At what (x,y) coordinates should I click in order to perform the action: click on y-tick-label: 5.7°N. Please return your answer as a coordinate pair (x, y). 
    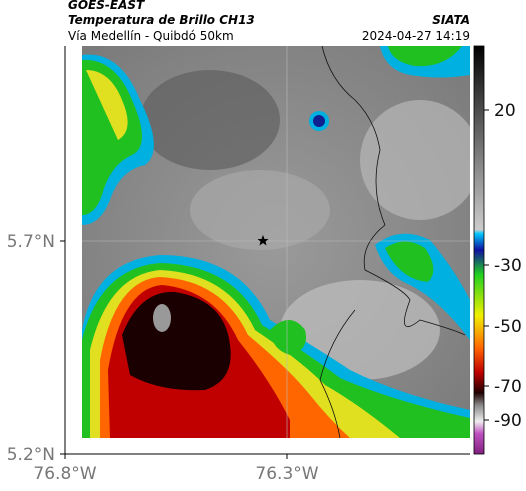
    Looking at the image, I should click on (31, 242).